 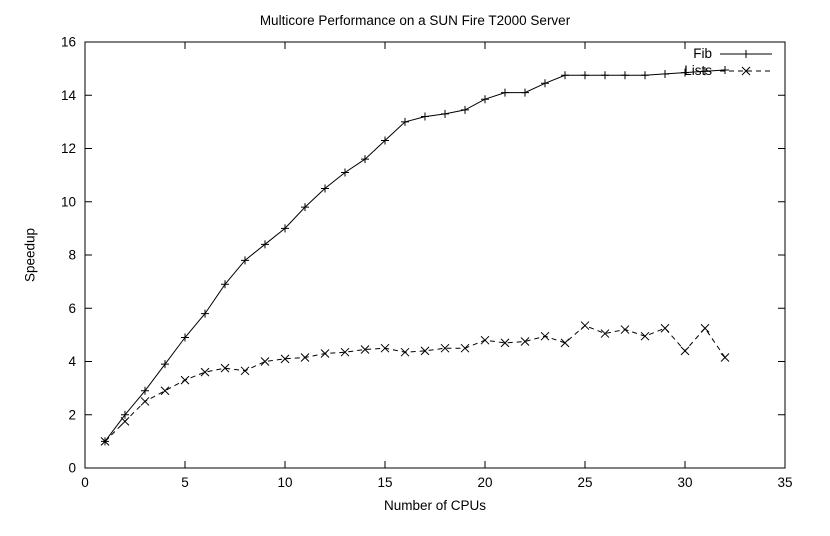 What do you see at coordinates (698, 70) in the screenshot?
I see `legend-label-lists: Lists` at bounding box center [698, 70].